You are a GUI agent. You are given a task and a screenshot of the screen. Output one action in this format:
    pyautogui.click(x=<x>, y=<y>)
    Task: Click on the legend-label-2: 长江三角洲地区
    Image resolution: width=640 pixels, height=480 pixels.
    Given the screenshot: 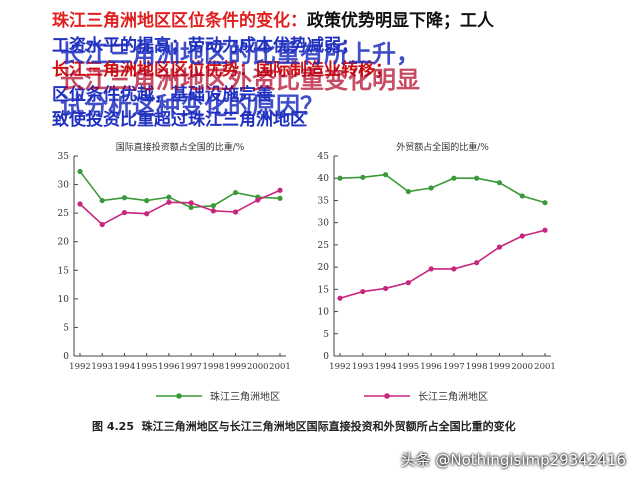 What is the action you would take?
    pyautogui.click(x=453, y=396)
    